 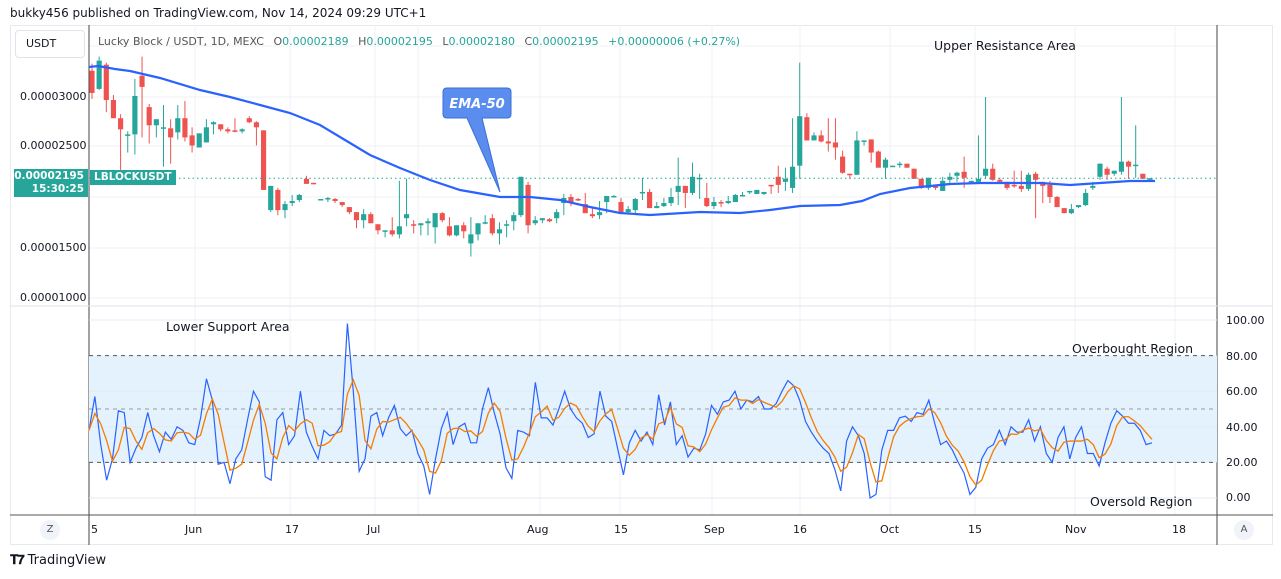 I want to click on time-tick: Aug, so click(x=538, y=529).